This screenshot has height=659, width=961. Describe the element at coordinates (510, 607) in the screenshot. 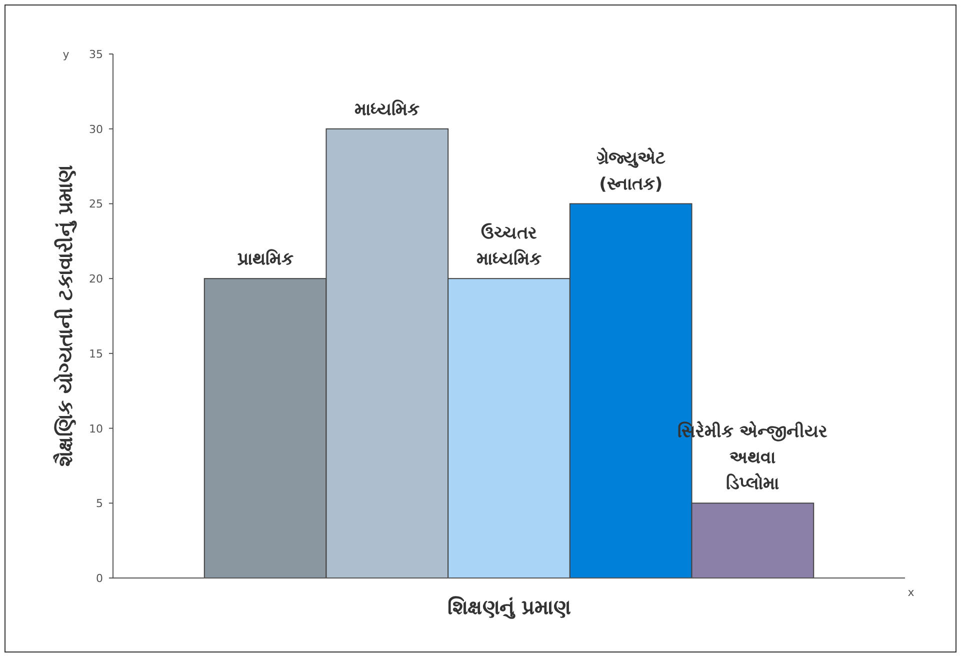

I see `x-axis-title: શિક્ષણનું પ્રમાણ` at that location.